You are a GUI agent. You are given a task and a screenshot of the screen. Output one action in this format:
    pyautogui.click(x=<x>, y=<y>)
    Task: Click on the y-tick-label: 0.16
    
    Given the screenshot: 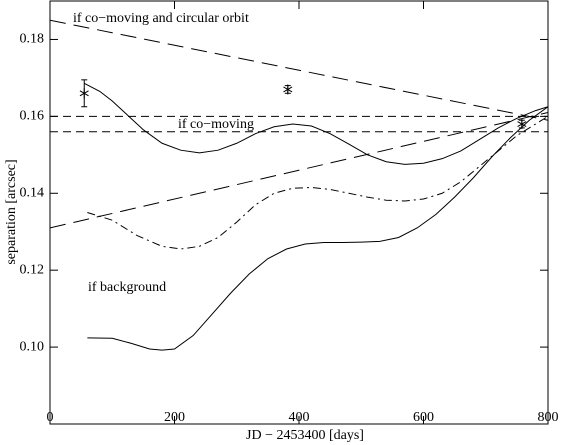 What is the action you would take?
    pyautogui.click(x=32, y=116)
    